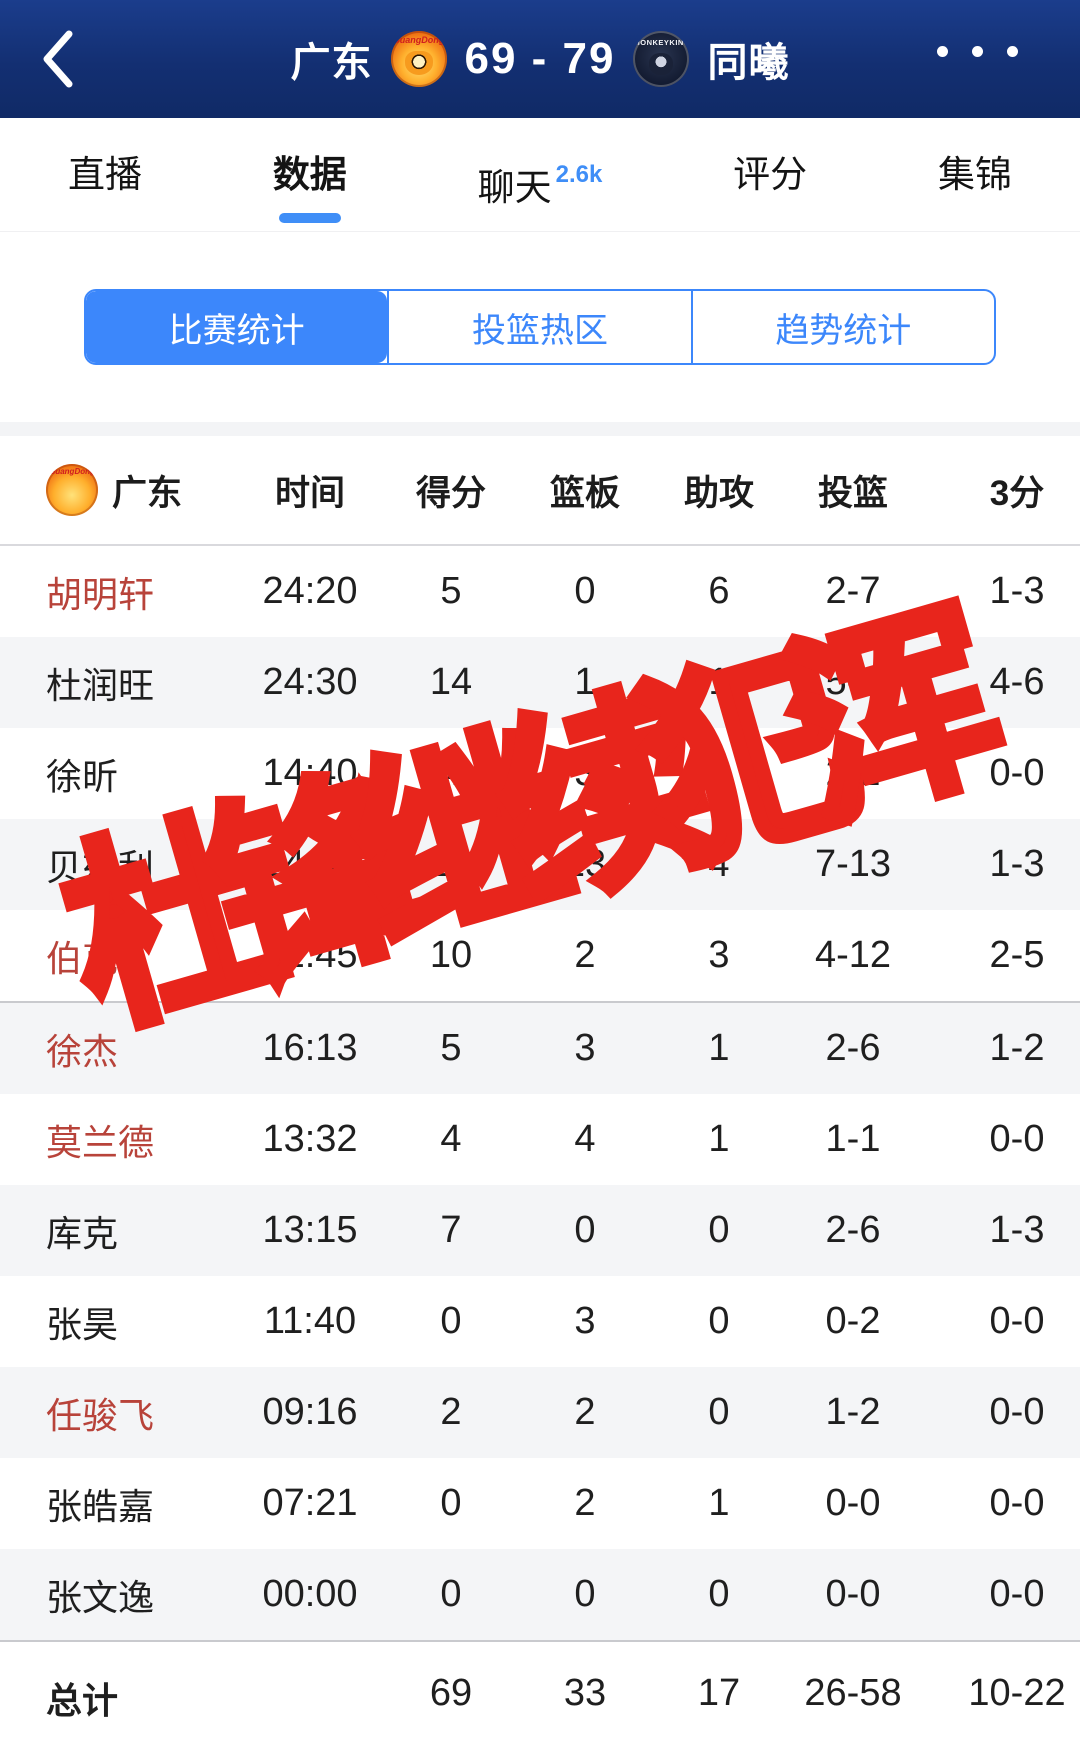  I want to click on active-tab-underline, so click(309, 218).